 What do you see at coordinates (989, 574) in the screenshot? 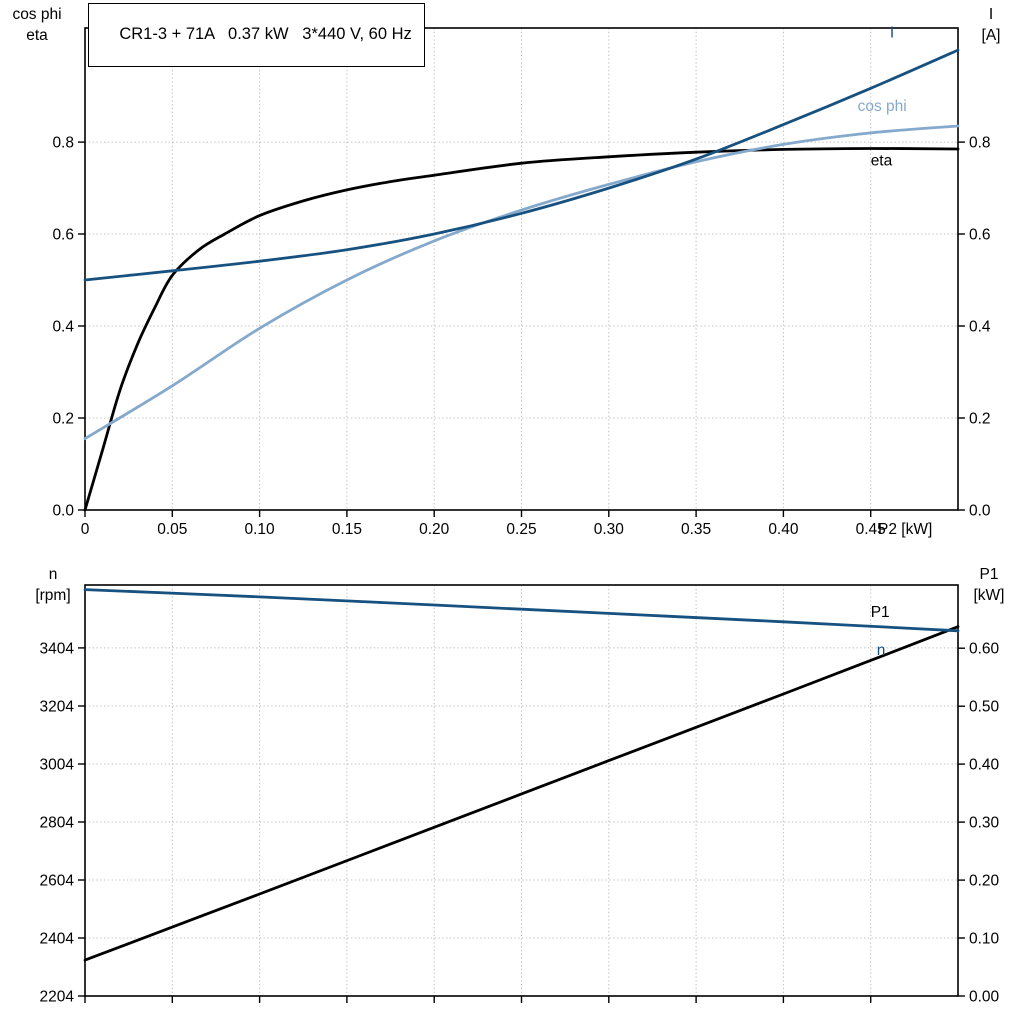
I see `bottom-right-axis-title-line1: P1` at bounding box center [989, 574].